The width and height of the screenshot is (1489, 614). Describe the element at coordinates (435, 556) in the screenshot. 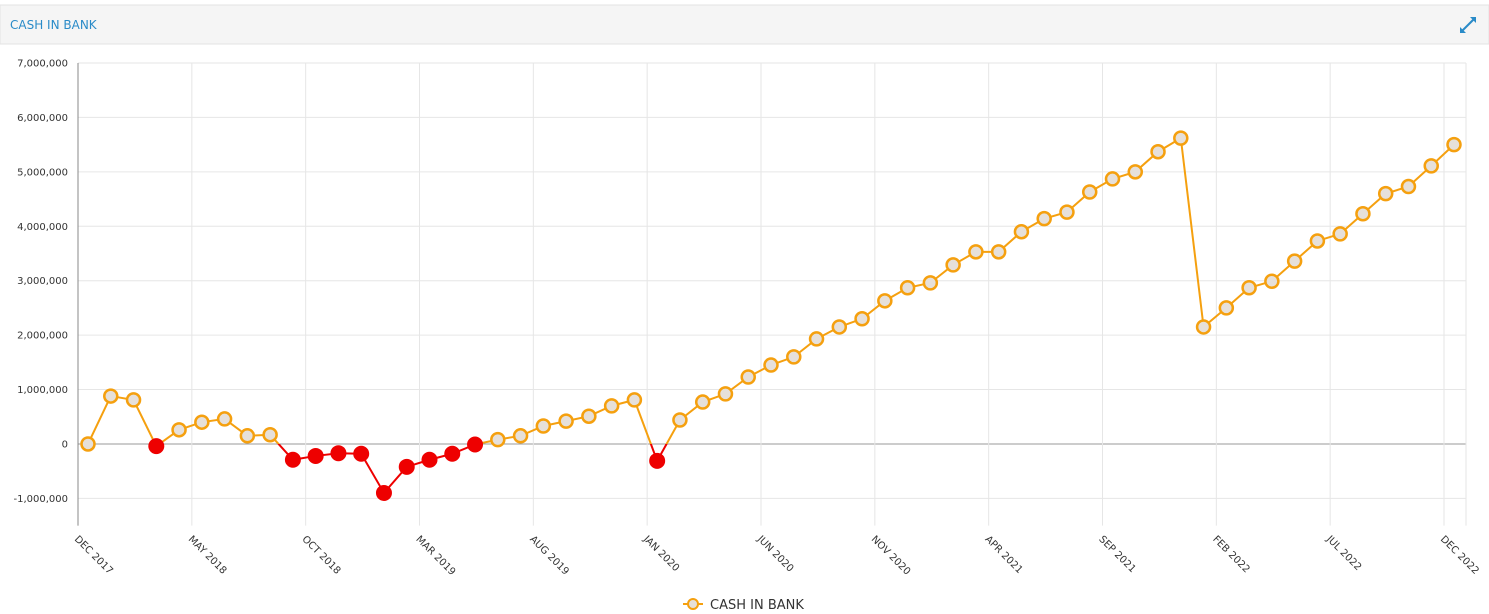

I see `x-tick-label: MAR 2019` at that location.